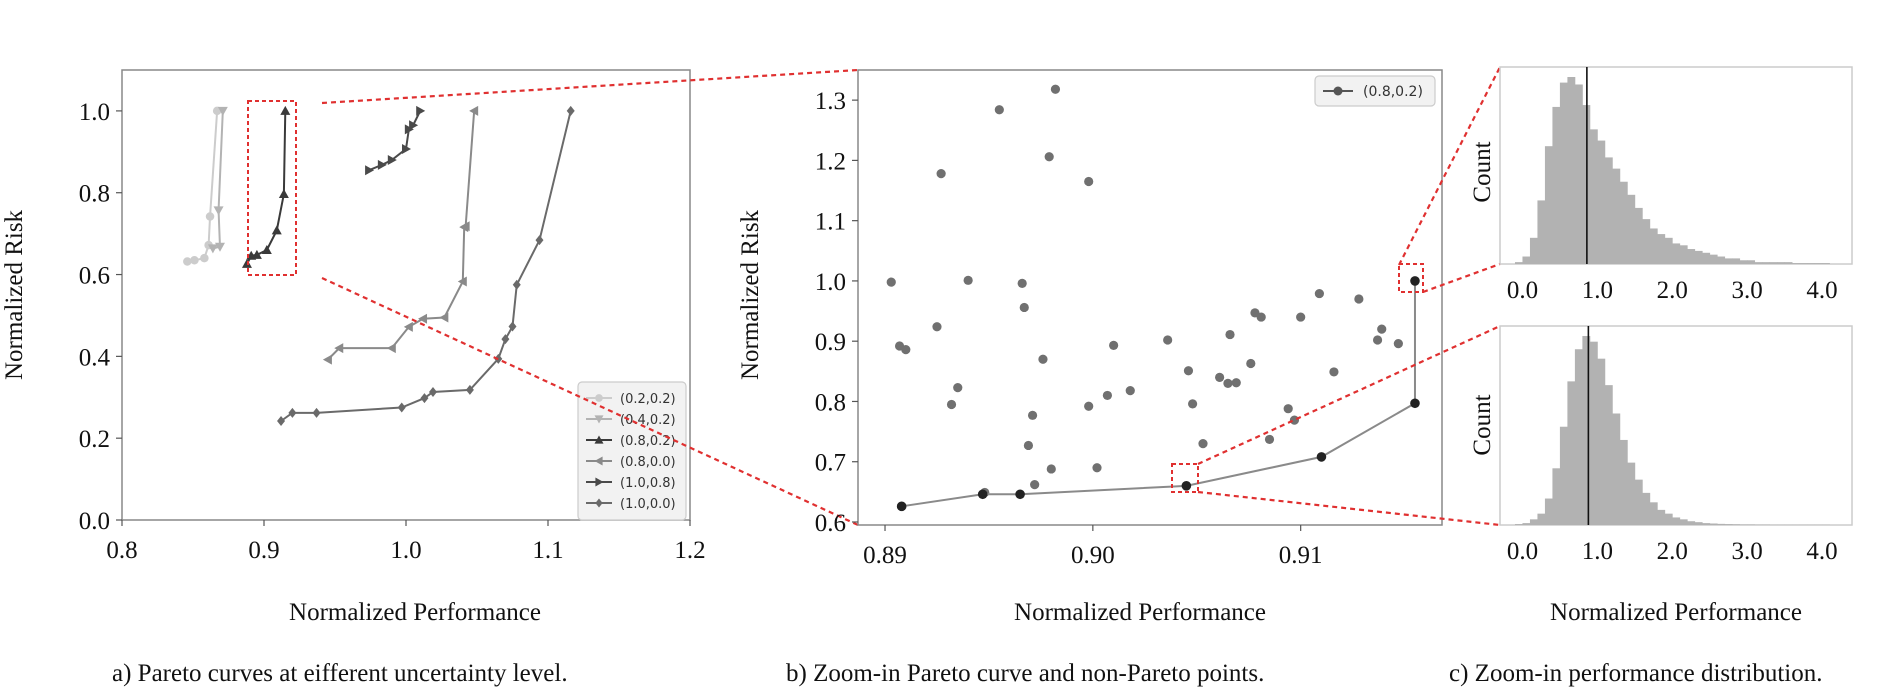  I want to click on x-tick-label: 2.0, so click(1672, 551).